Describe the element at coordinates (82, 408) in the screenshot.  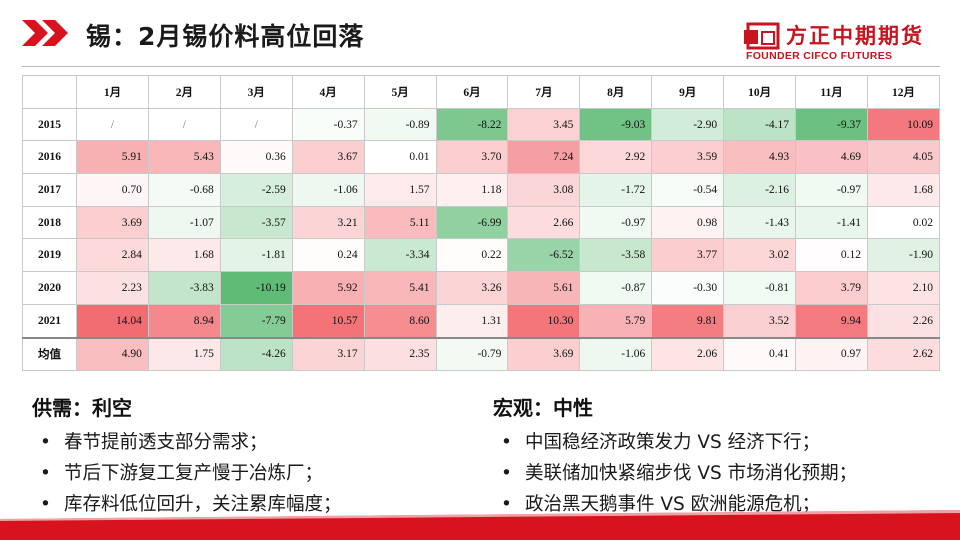
I see `supply-demand-heading: 供需：利空` at that location.